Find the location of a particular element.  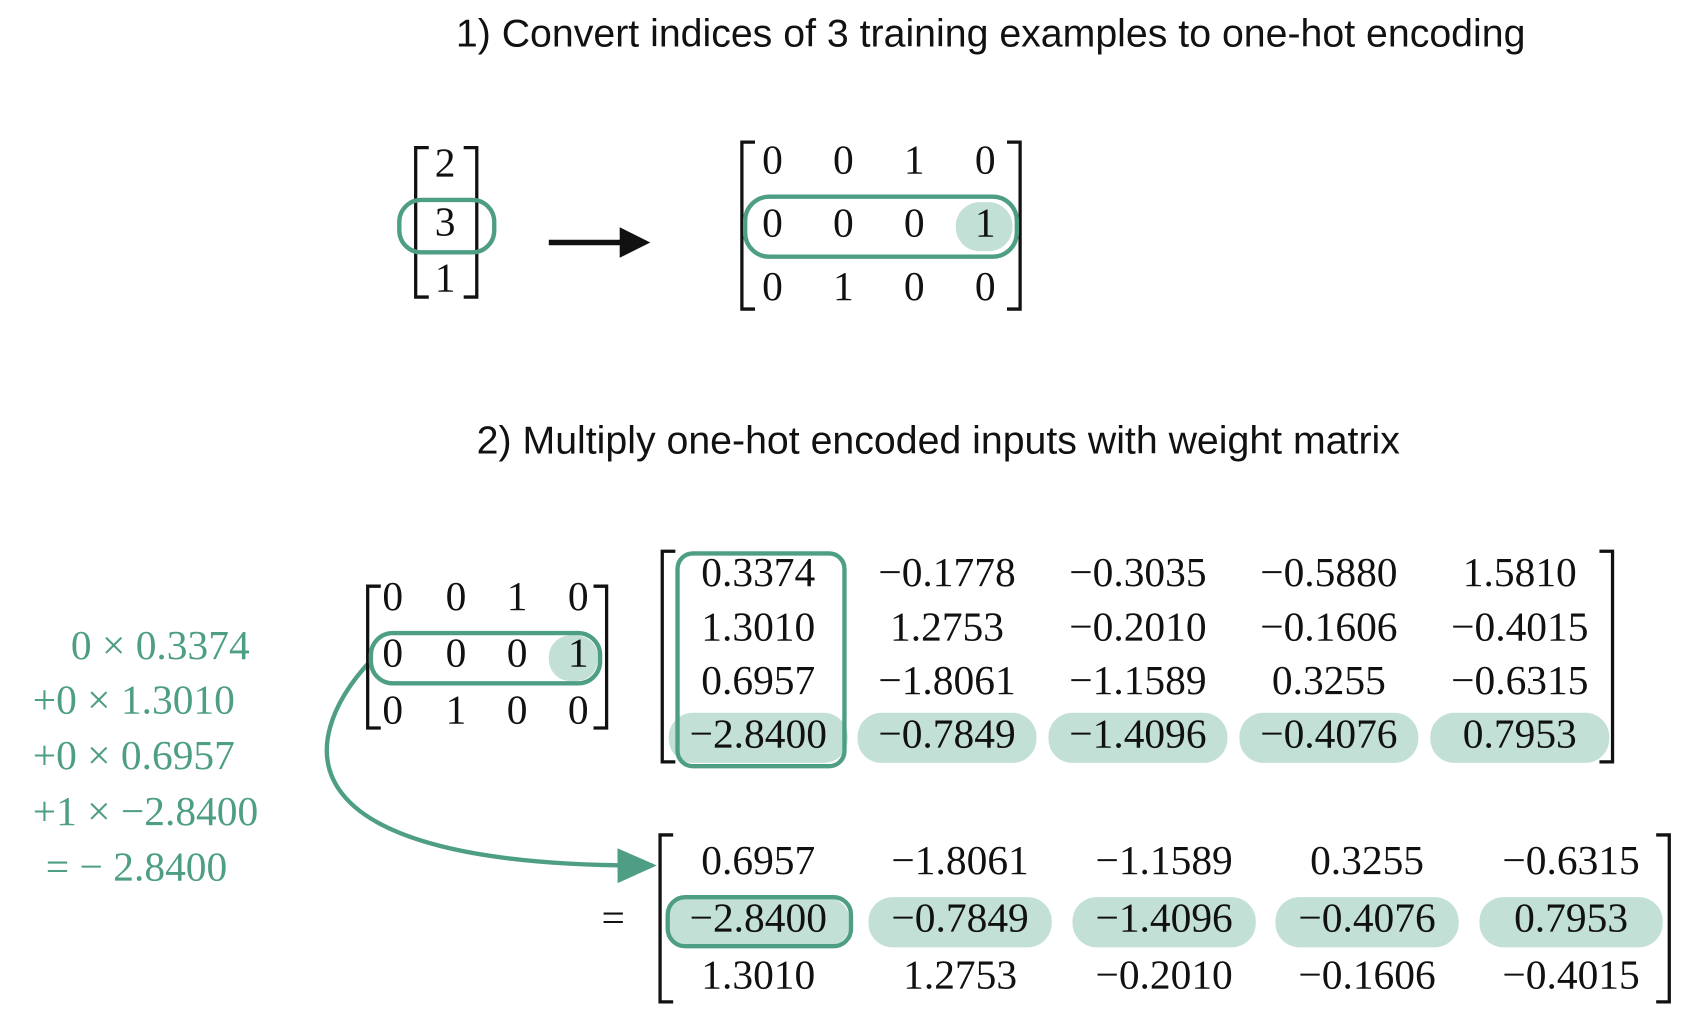

calculation-line: +0 × 0.6957 is located at coordinates (134, 755).